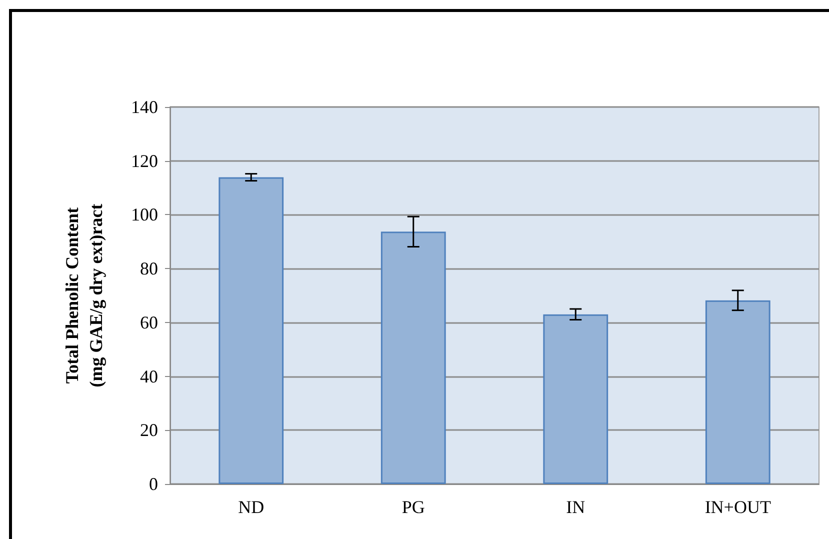 The width and height of the screenshot is (829, 539). What do you see at coordinates (149, 430) in the screenshot?
I see `y-tick-label: 20` at bounding box center [149, 430].